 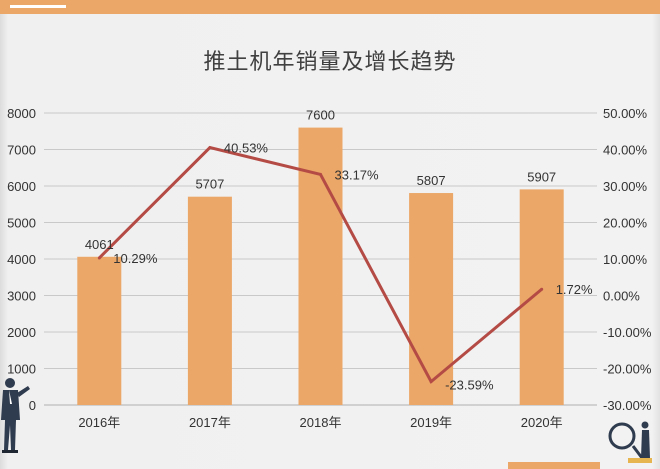 What do you see at coordinates (15, 415) in the screenshot?
I see `businessman-pointing-icon` at bounding box center [15, 415].